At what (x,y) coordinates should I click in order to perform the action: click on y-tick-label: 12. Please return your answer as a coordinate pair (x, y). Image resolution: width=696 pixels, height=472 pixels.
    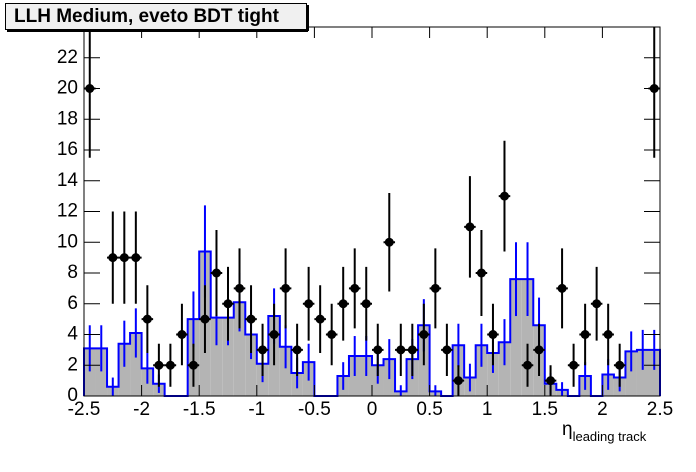
    Looking at the image, I should click on (67, 211).